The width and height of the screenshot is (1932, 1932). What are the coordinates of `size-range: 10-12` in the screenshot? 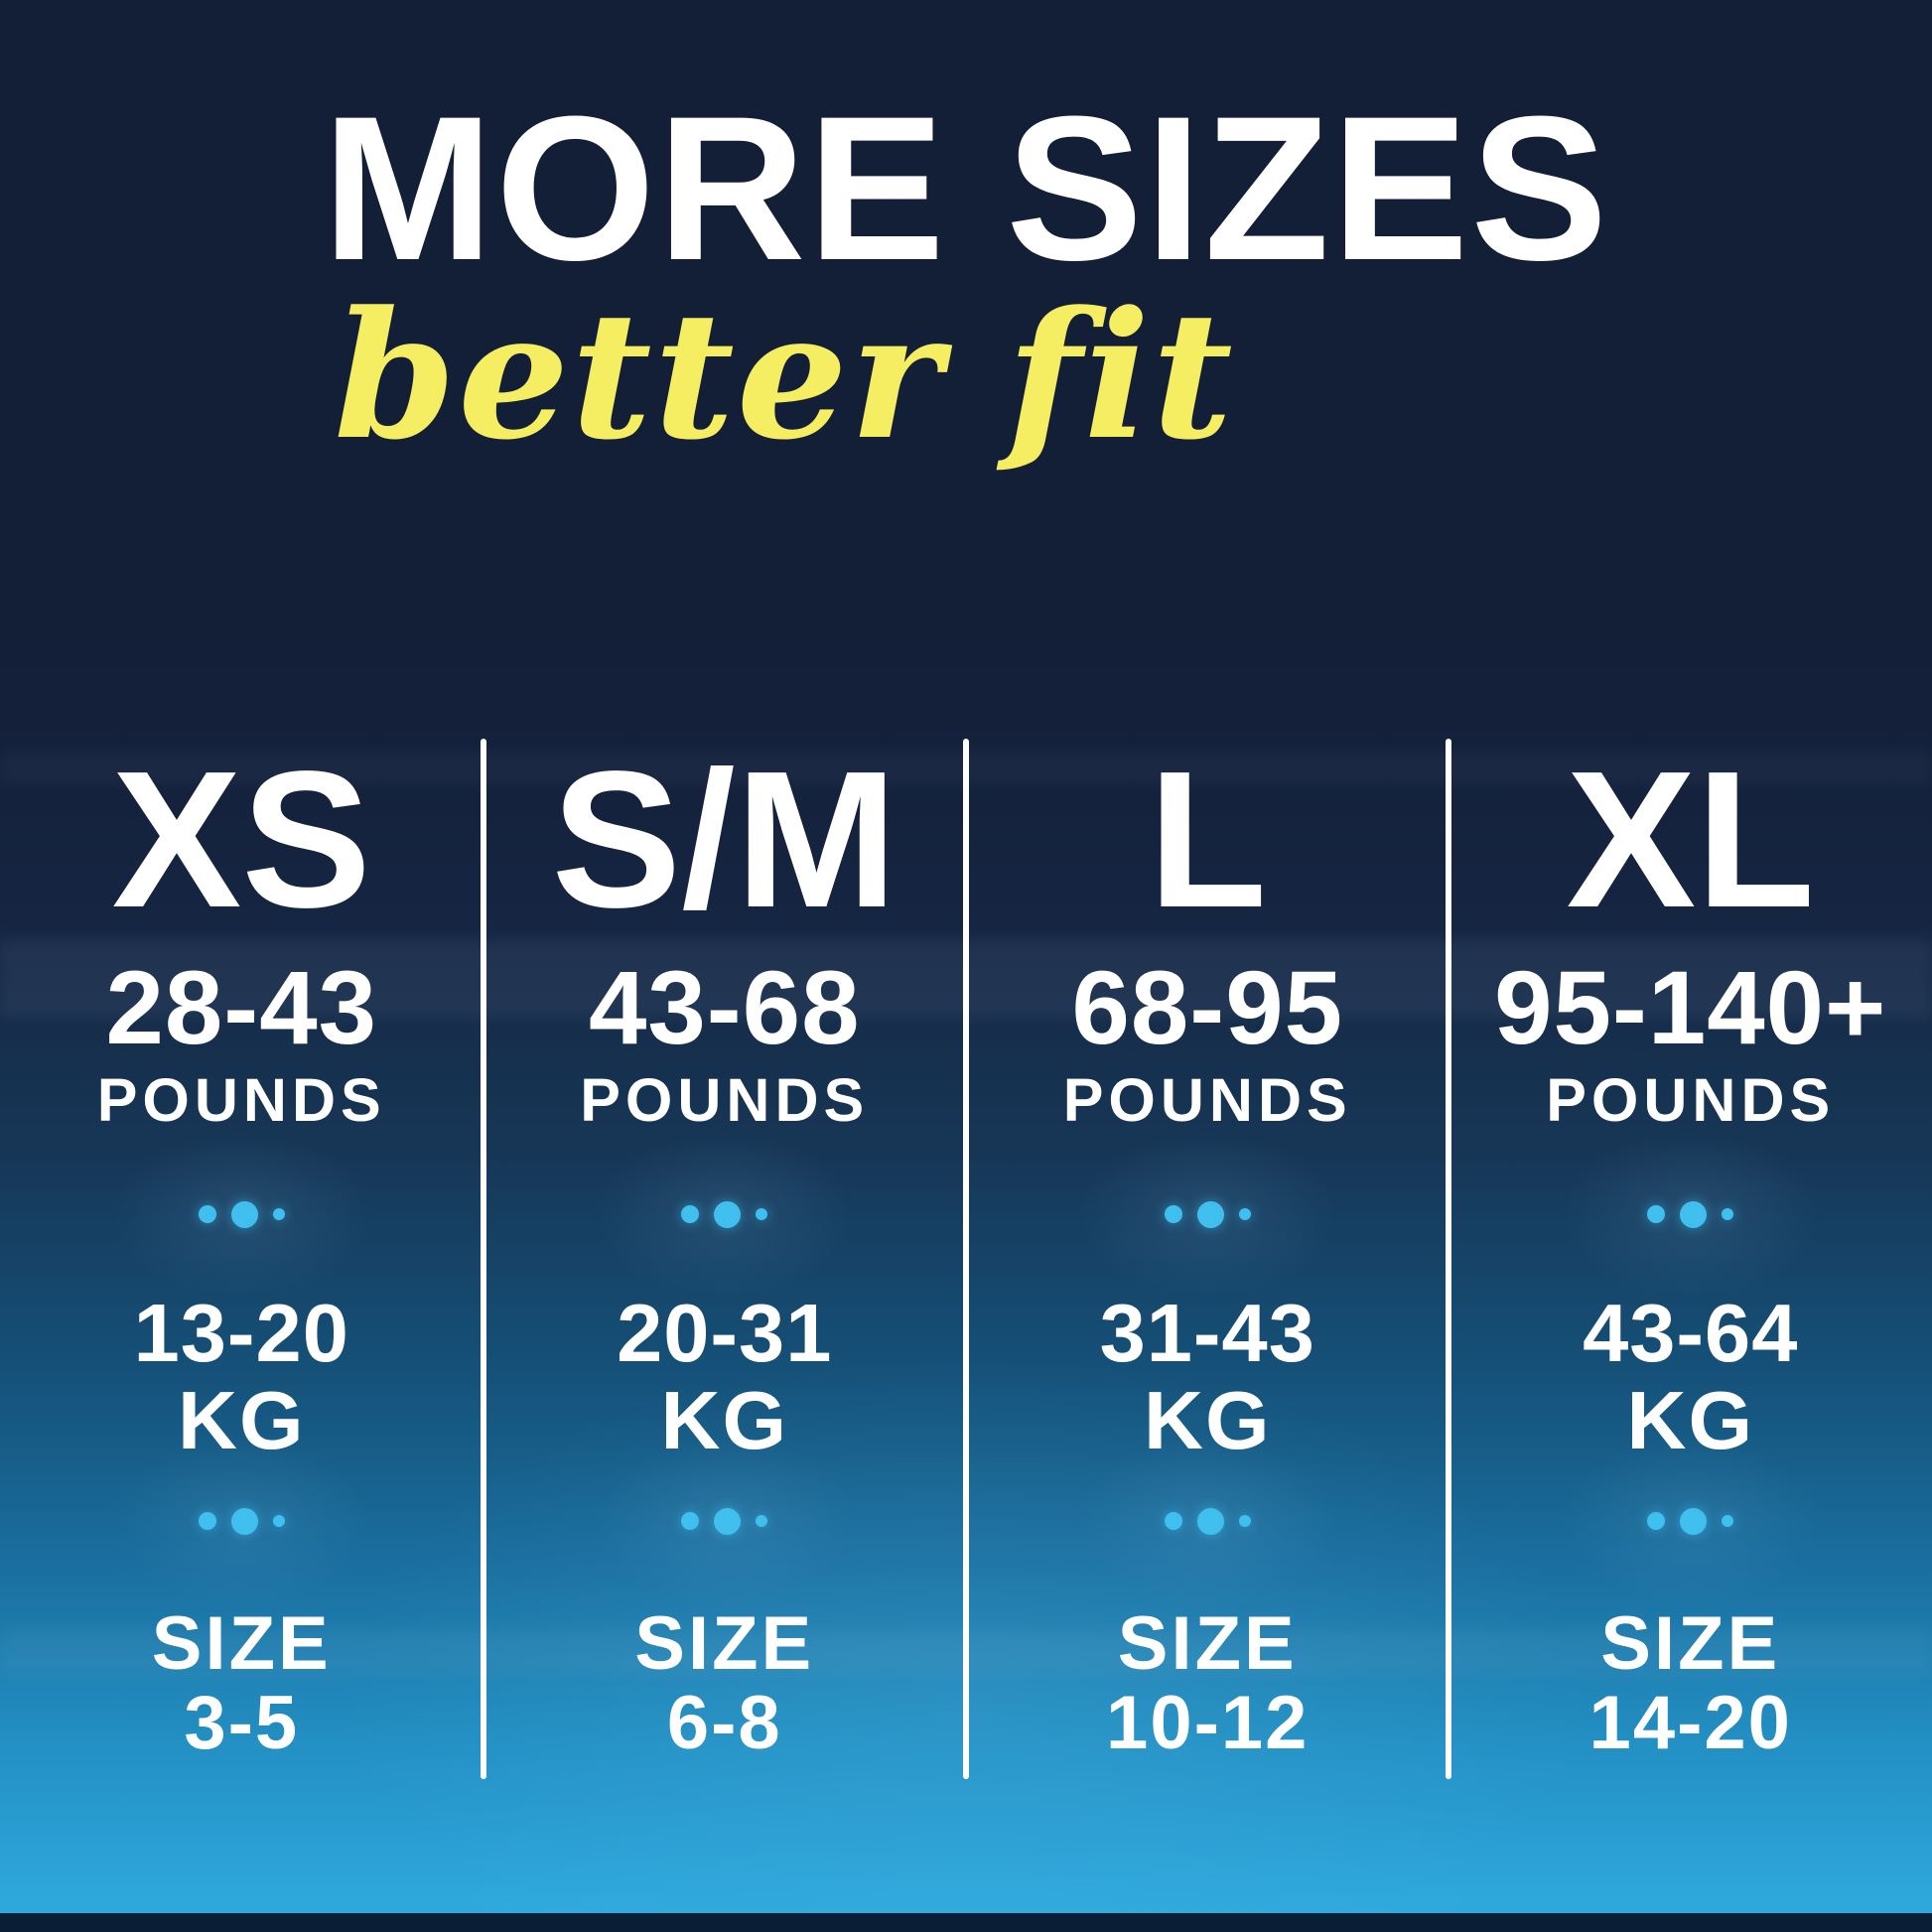 It's located at (1208, 1723).